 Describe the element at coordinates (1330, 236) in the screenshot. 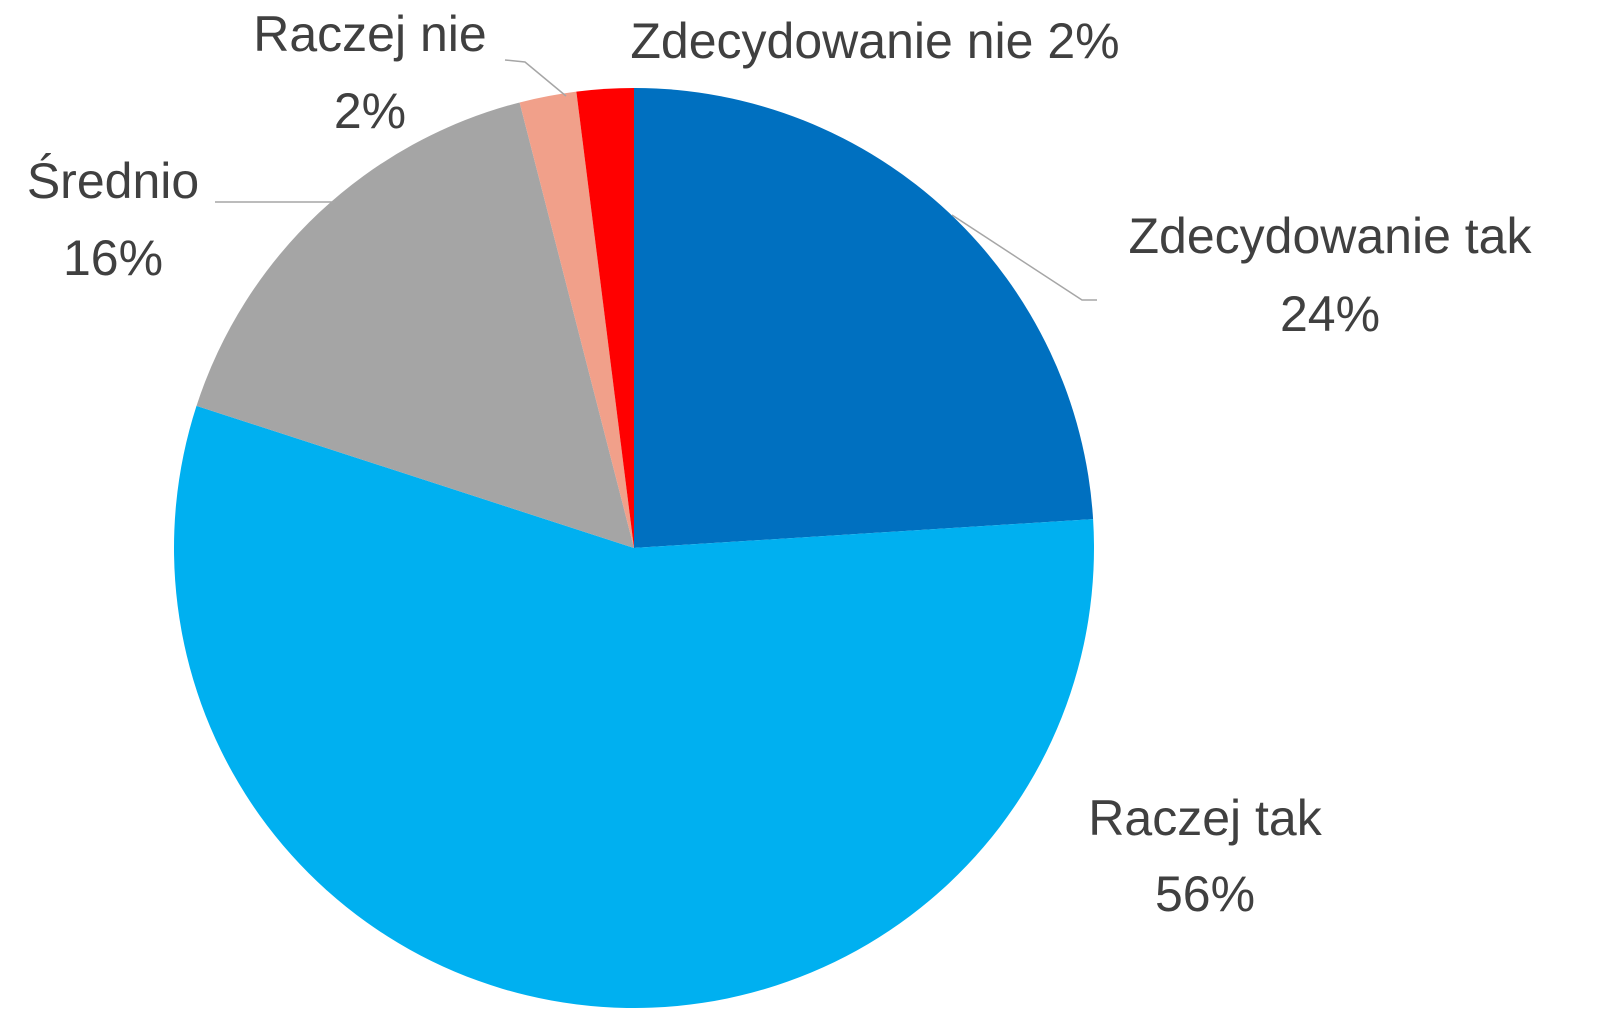

I see `category-label: Zdecydowanie tak` at that location.